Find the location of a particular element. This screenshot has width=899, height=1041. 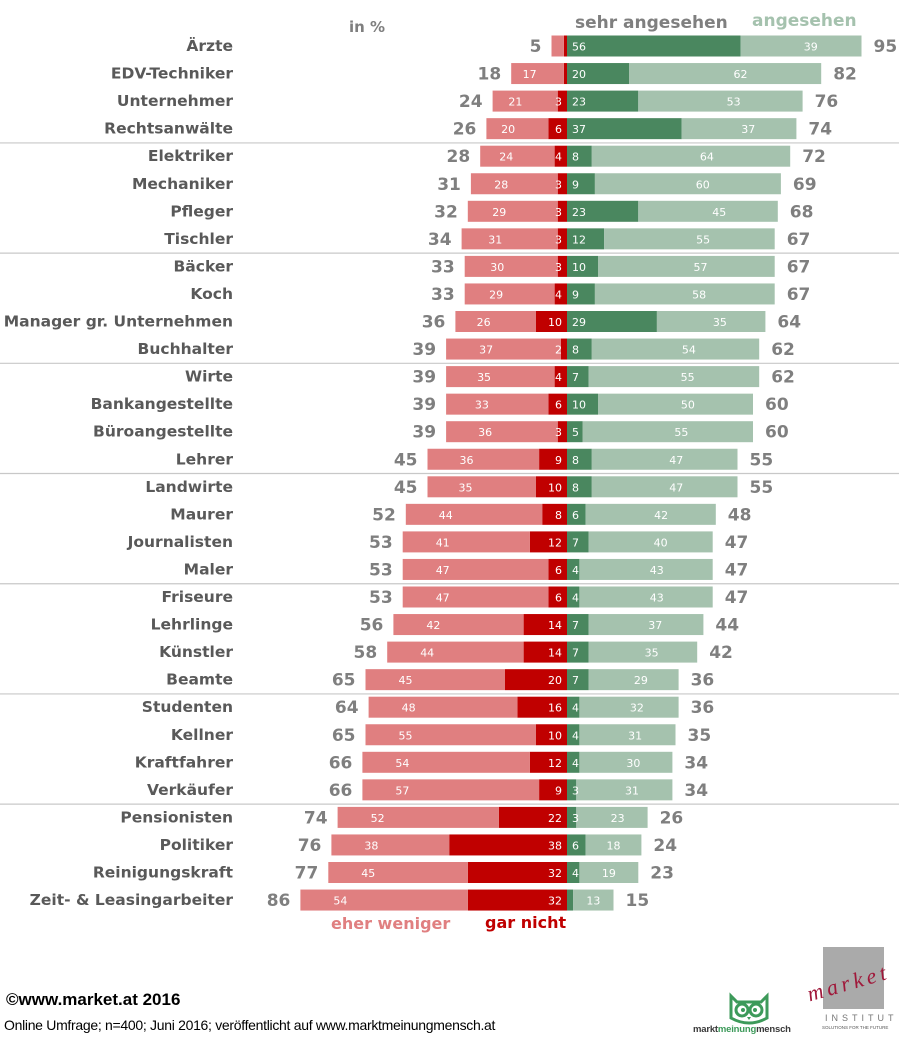

label-sehr-angesehen: 4 is located at coordinates (575, 570).